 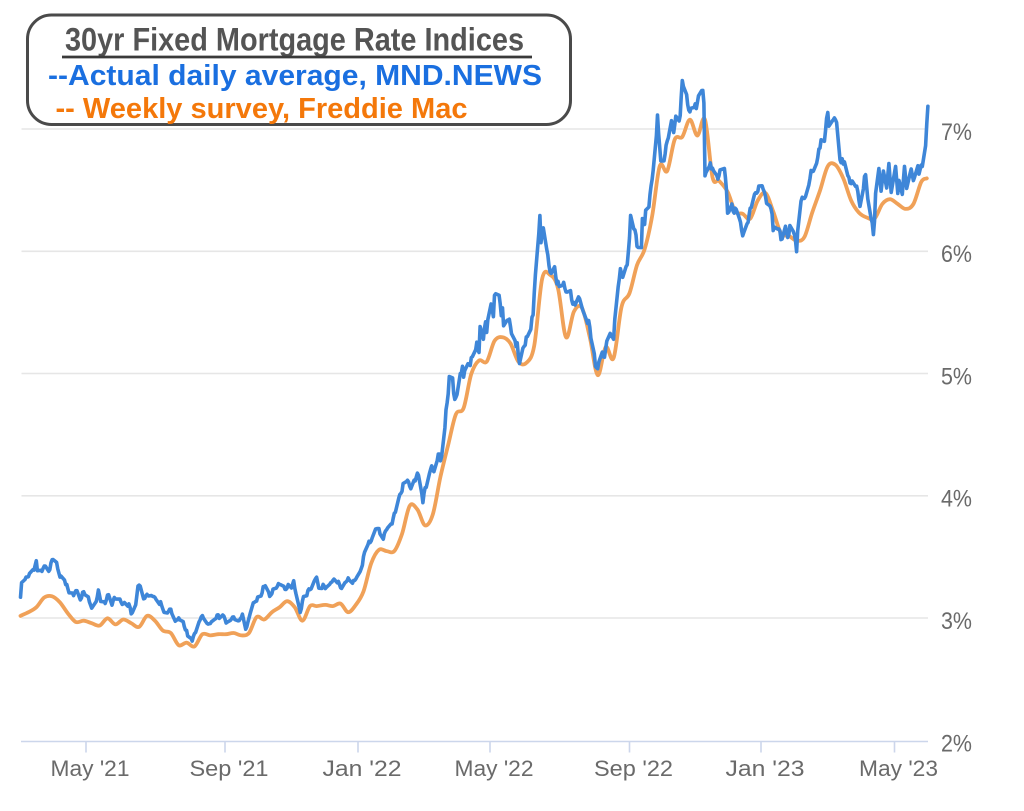 What do you see at coordinates (494, 768) in the screenshot?
I see `svg-text: May '22` at bounding box center [494, 768].